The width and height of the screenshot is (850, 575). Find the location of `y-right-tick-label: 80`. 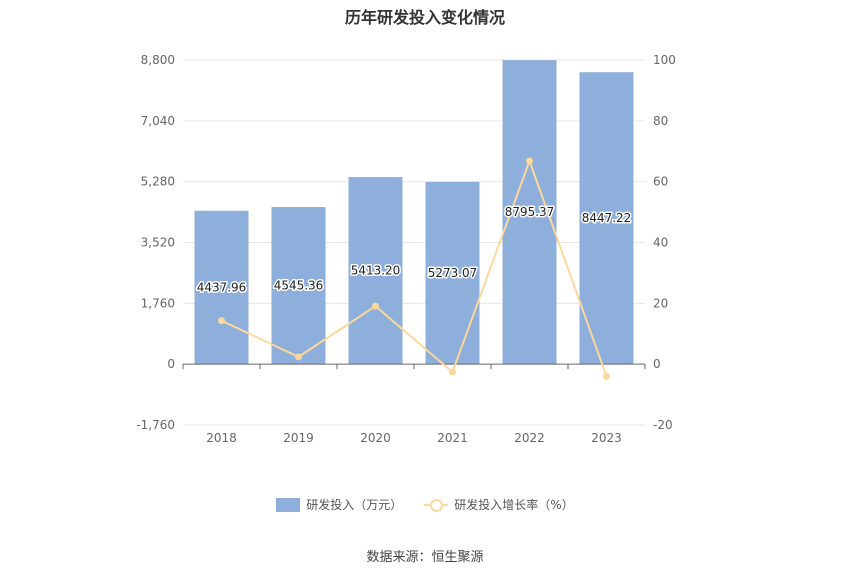

y-right-tick-label: 80 is located at coordinates (660, 121).